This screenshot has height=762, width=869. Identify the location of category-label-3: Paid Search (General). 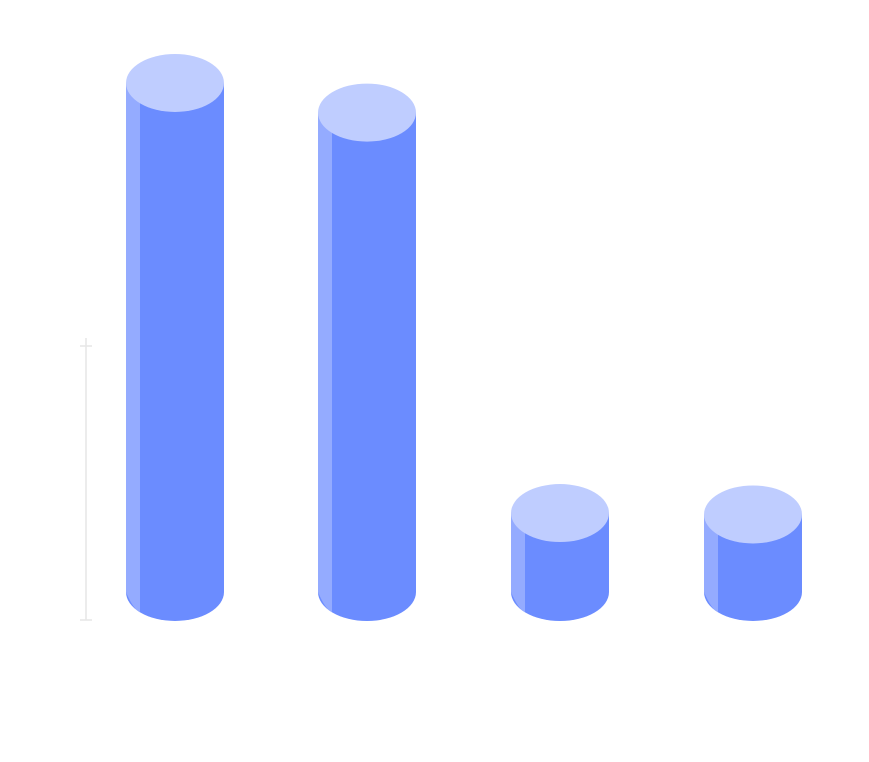
(518, 697).